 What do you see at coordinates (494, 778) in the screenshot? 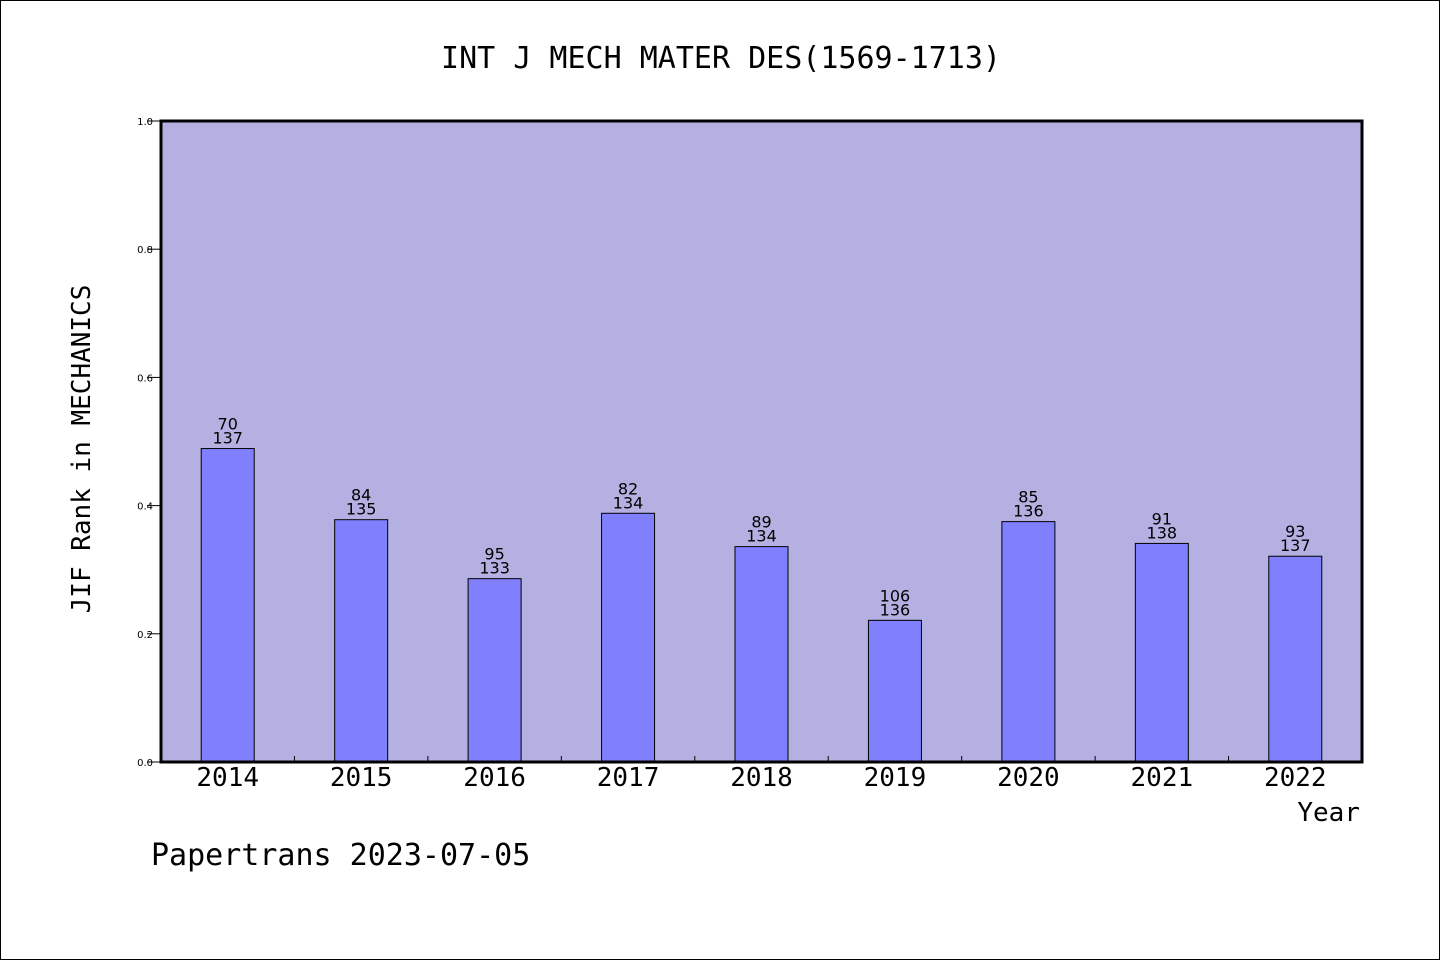
I see `x-tick-label: 2016` at bounding box center [494, 778].